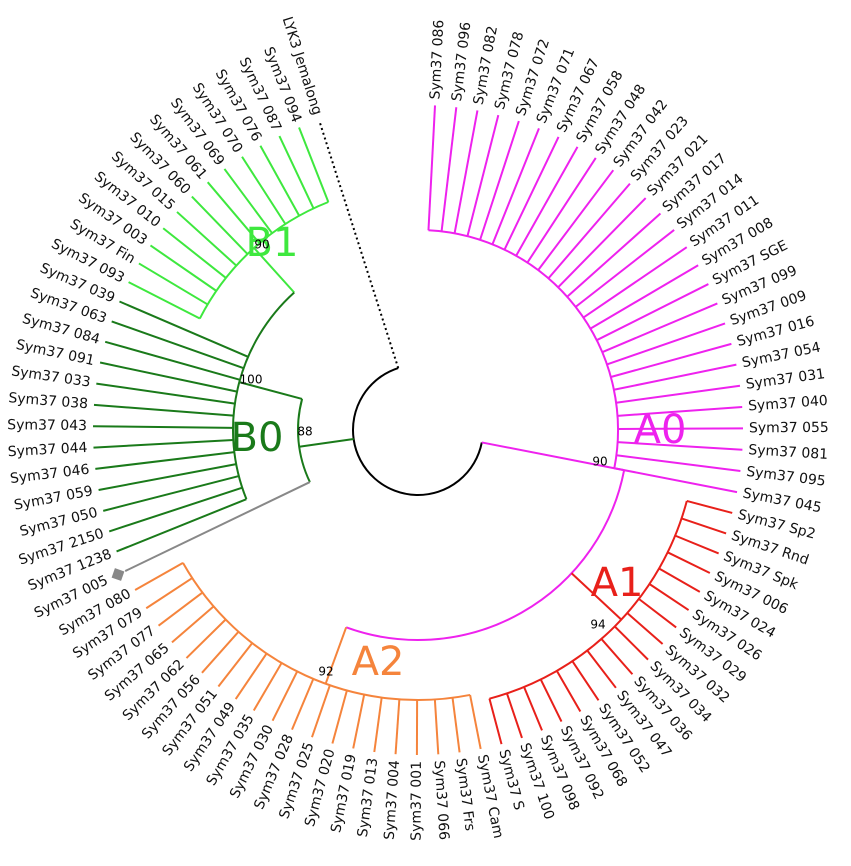 This screenshot has height=866, width=851. I want to click on leaf-label: Sym37 Frs, so click(464, 794).